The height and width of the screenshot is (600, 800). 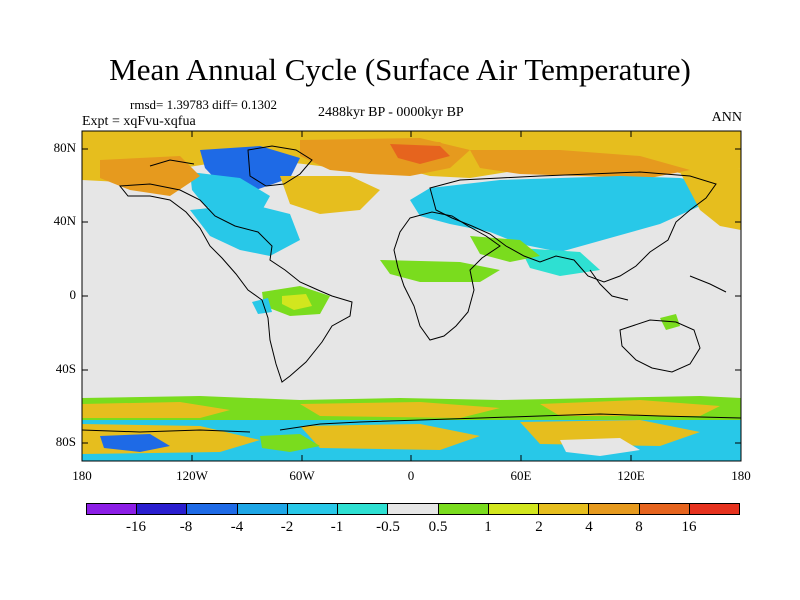 I want to click on x-label-60w: 60W, so click(x=302, y=475).